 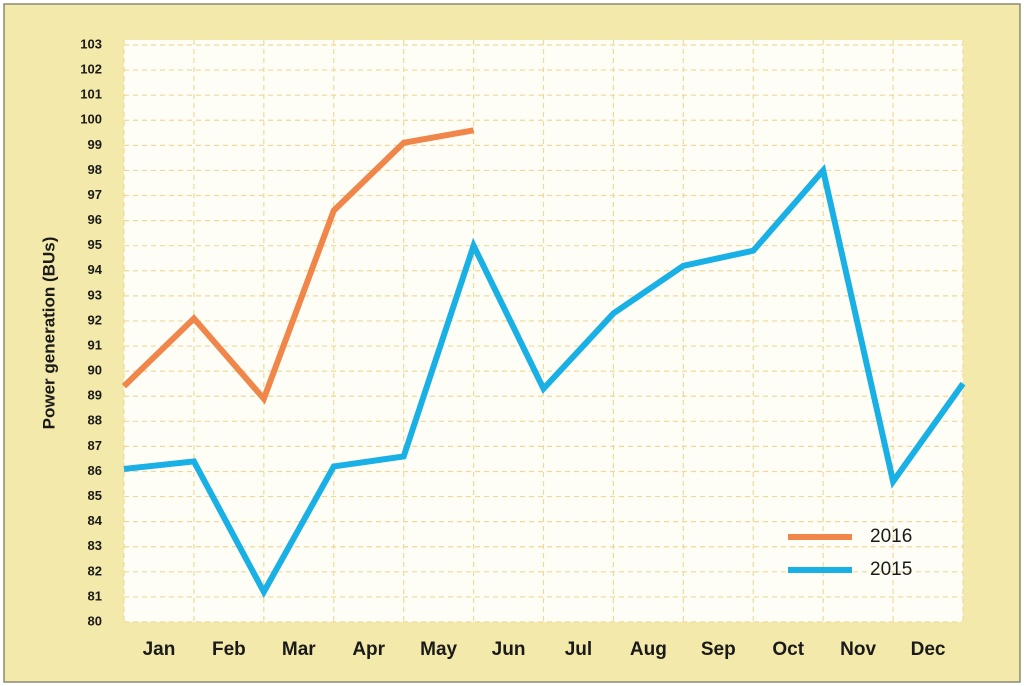 What do you see at coordinates (229, 649) in the screenshot?
I see `x-tick-label: Feb` at bounding box center [229, 649].